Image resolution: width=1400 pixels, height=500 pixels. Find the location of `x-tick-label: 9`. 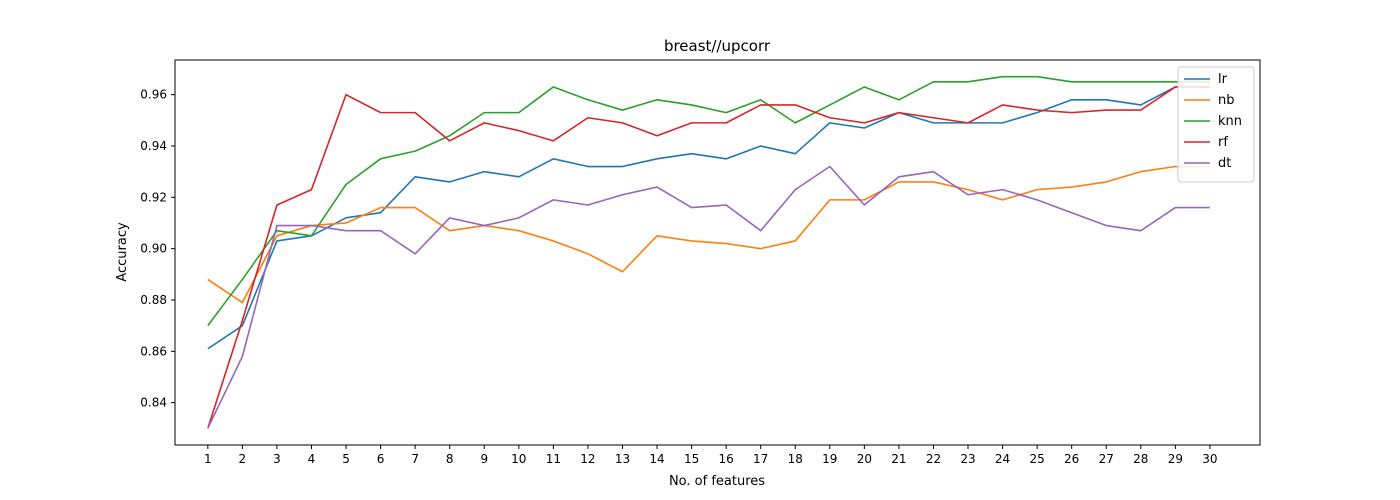

x-tick-label: 9 is located at coordinates (484, 459).